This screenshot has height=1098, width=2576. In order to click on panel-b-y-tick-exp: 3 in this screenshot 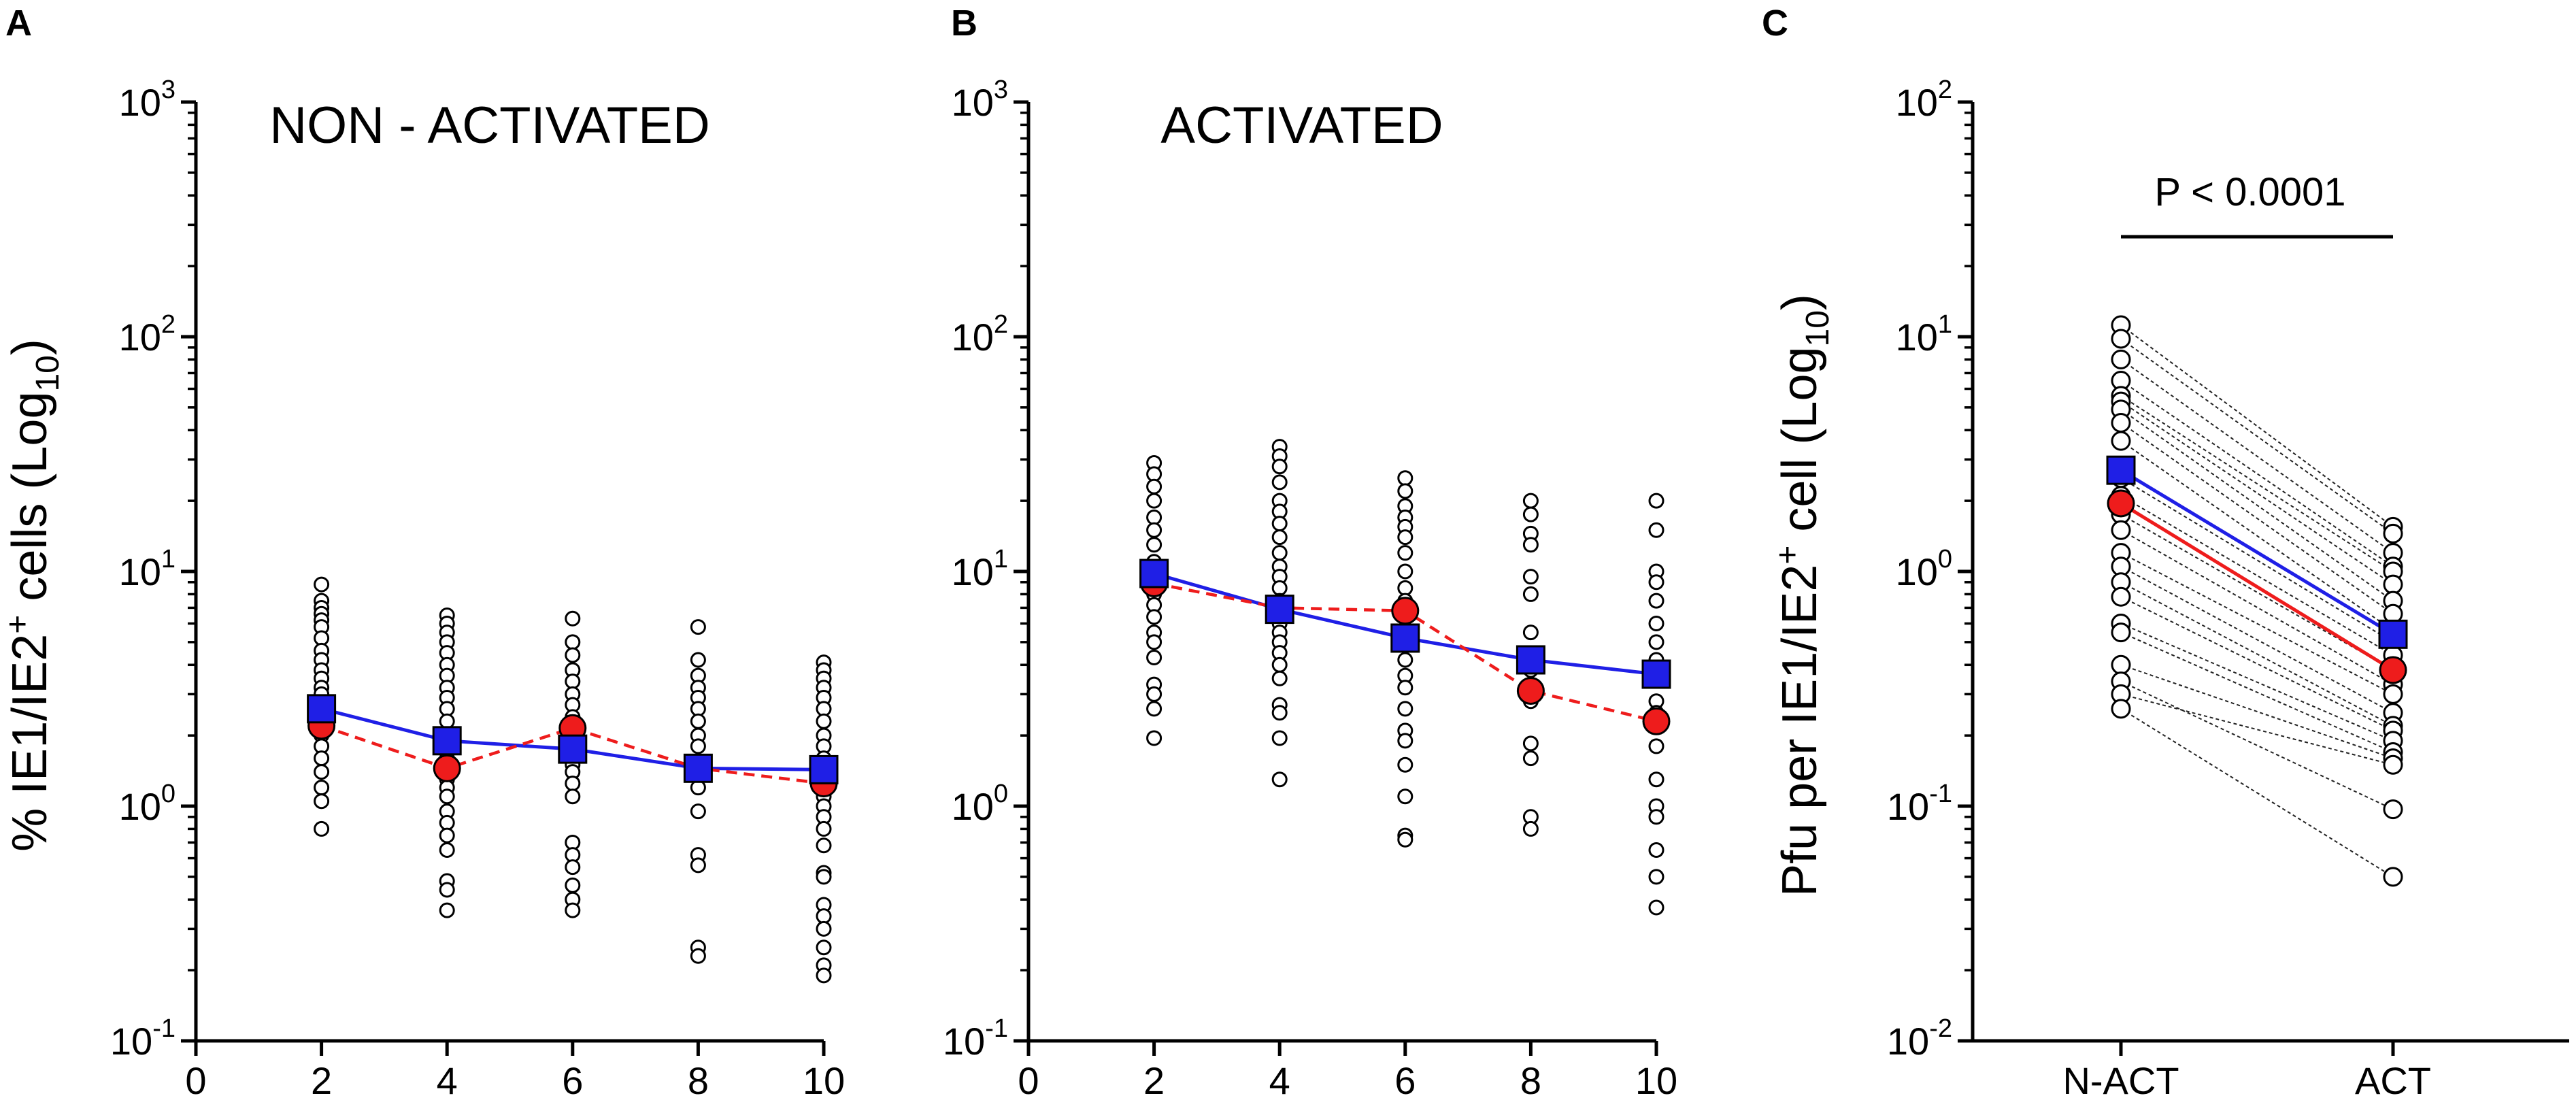, I will do `click(1001, 90)`.